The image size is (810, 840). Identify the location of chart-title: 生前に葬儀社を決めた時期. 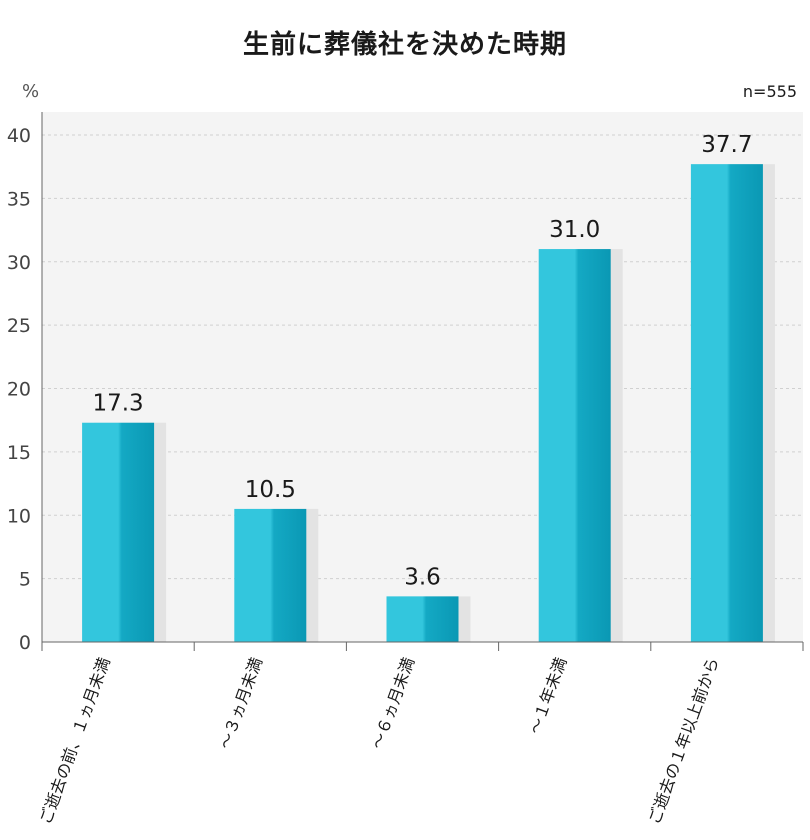
(404, 45).